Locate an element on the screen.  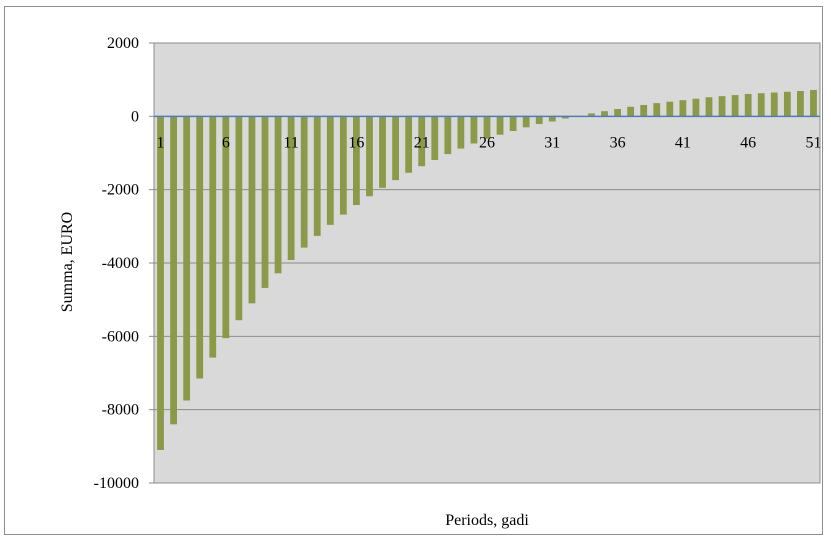
x-tick-label: 21 is located at coordinates (422, 142).